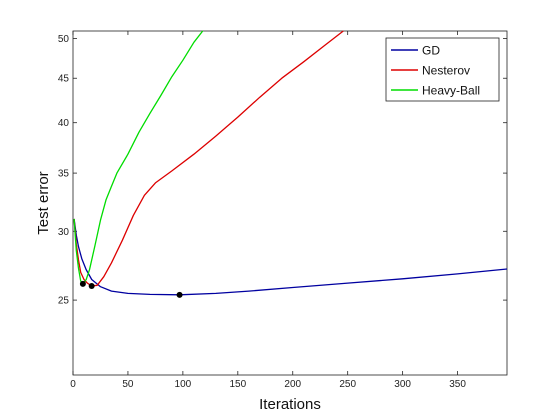  I want to click on x-tick-label: 150, so click(237, 384).